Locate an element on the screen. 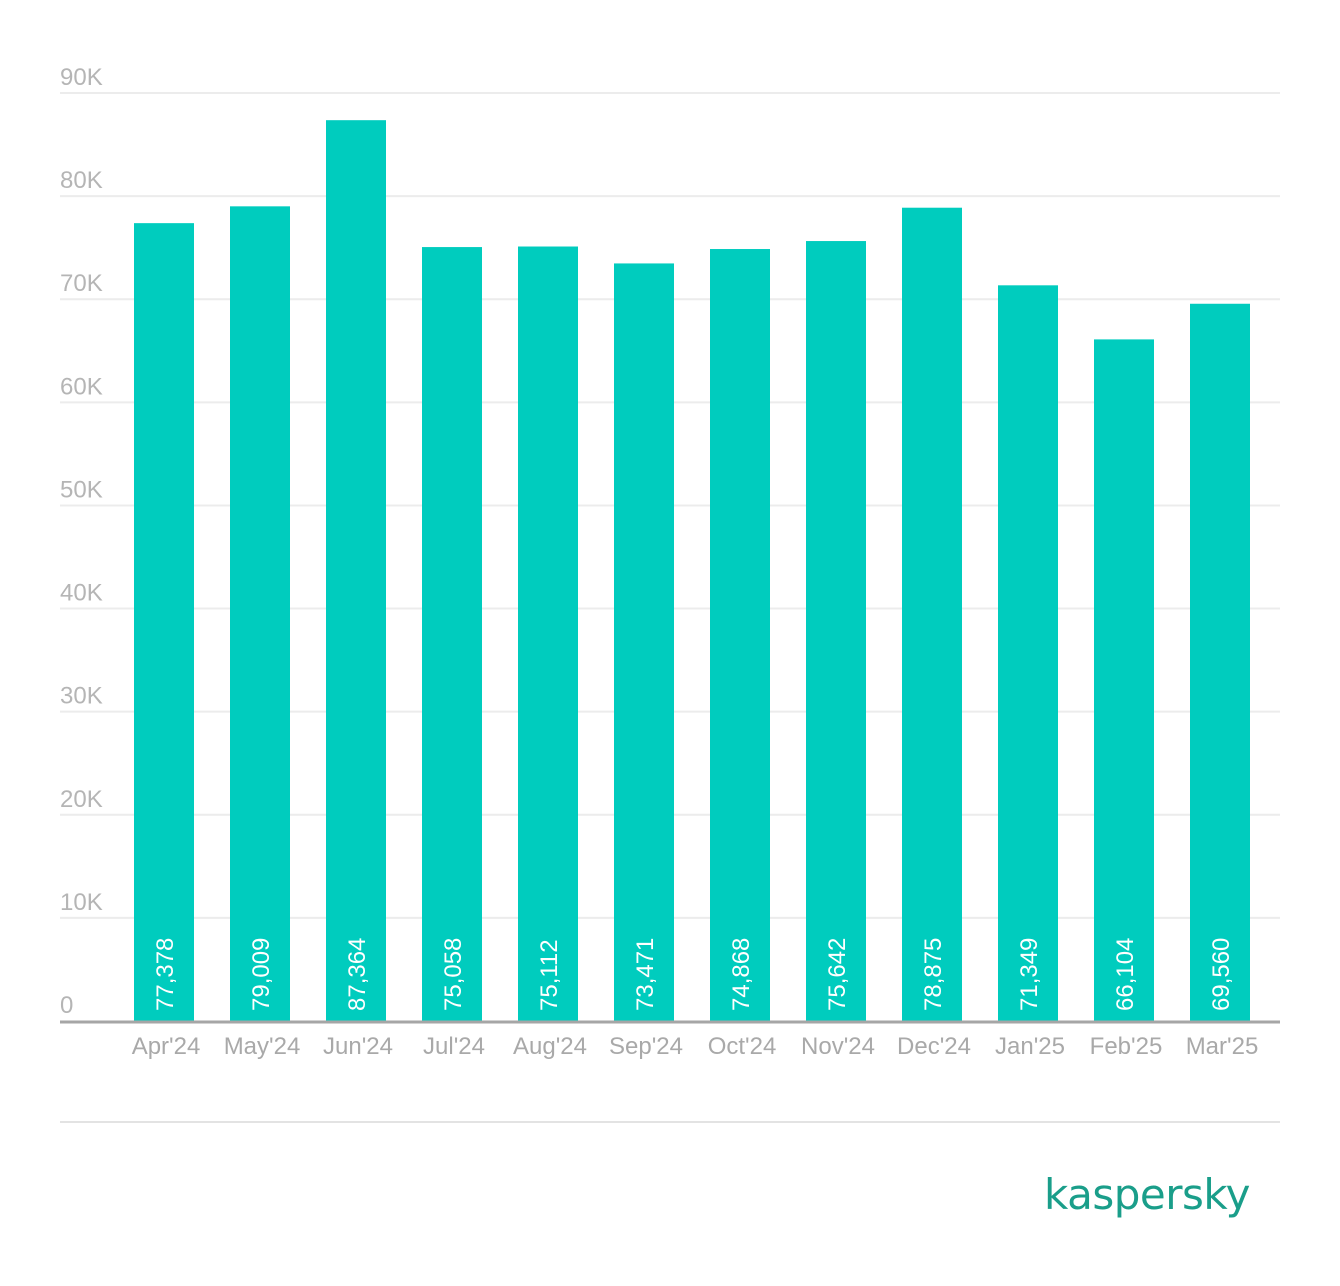 Image resolution: width=1340 pixels, height=1286 pixels. bar-value-label: 66,104 is located at coordinates (1125, 974).